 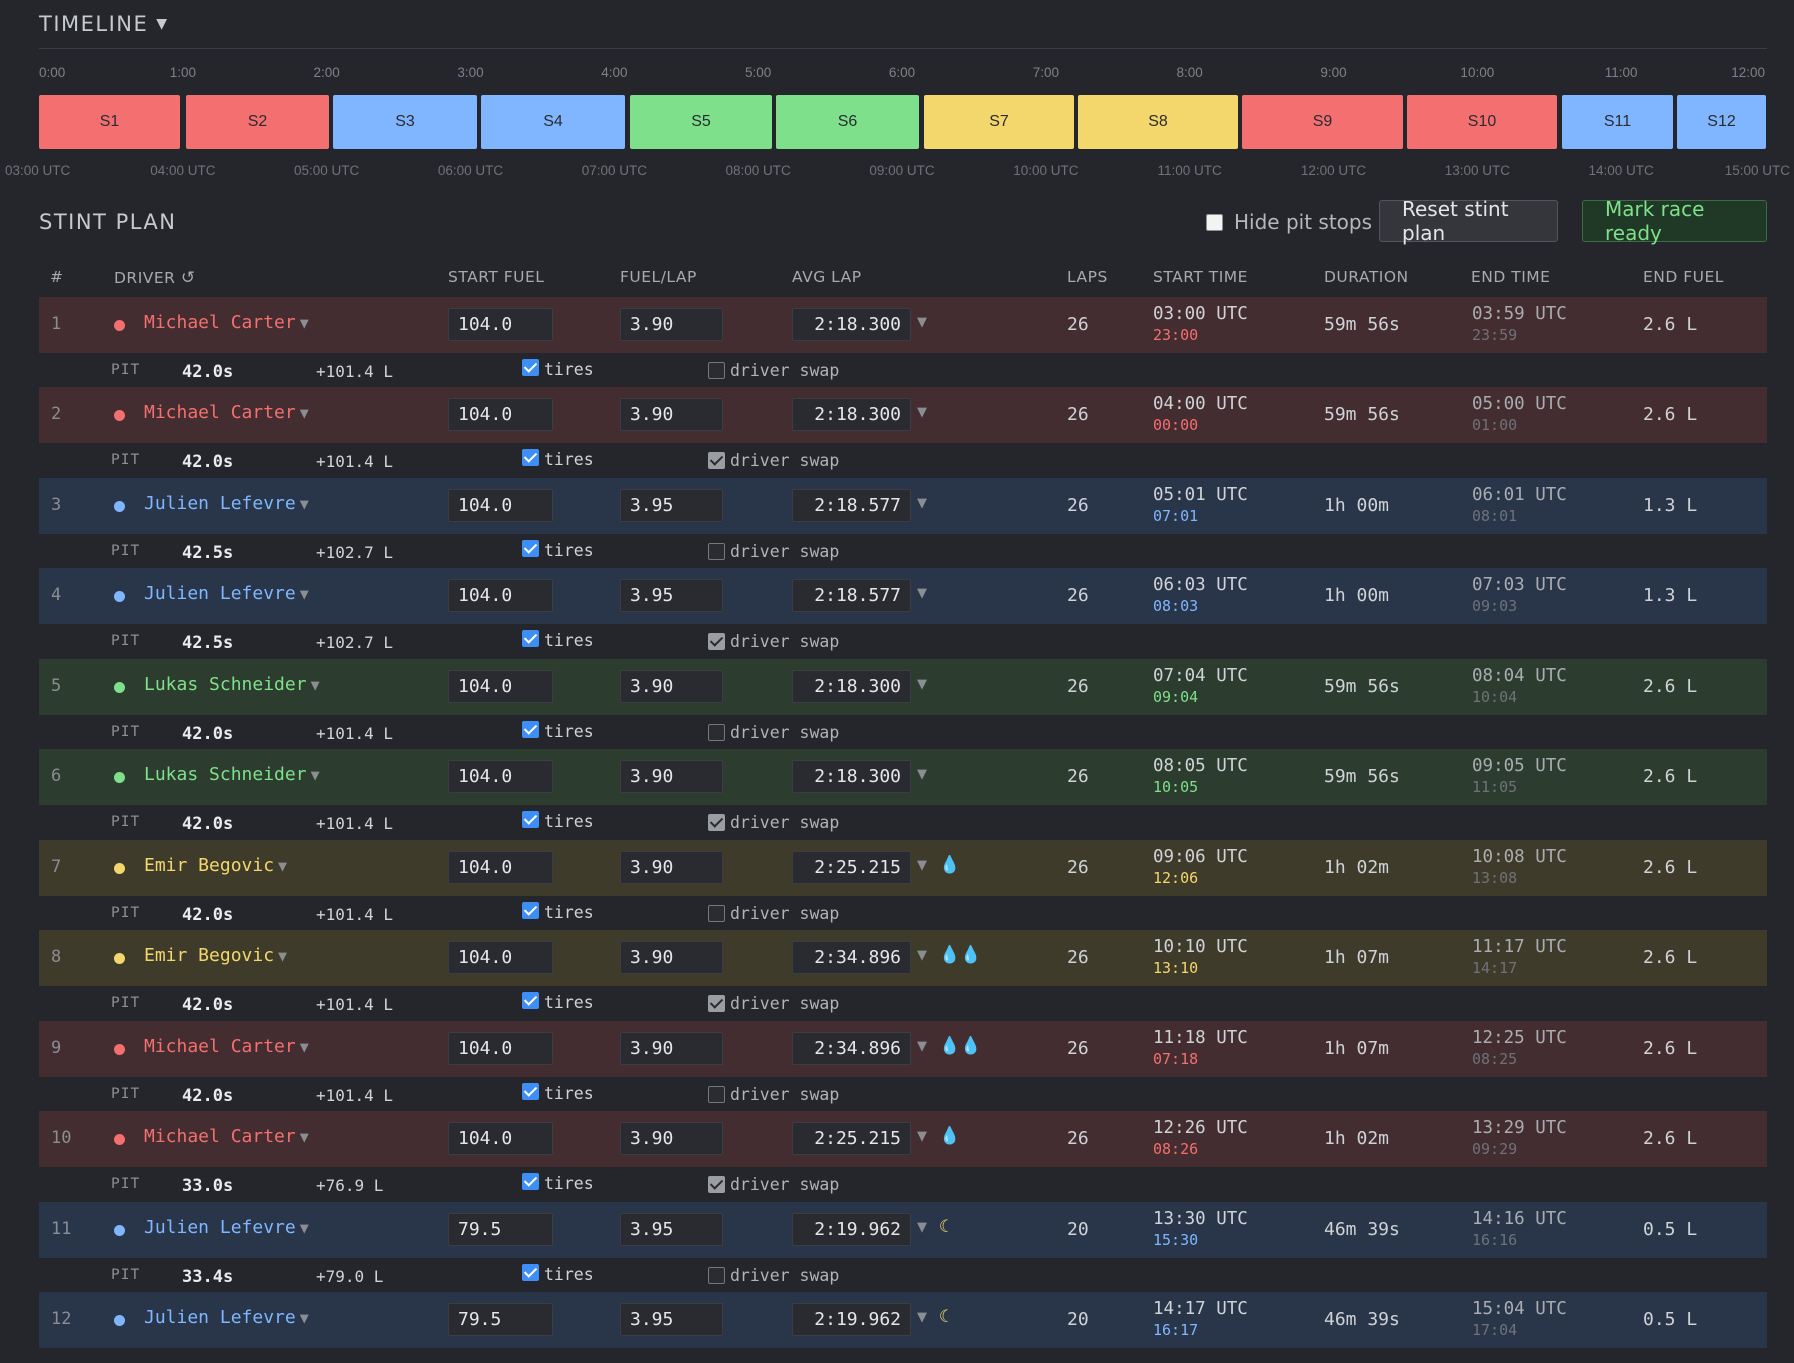 I want to click on timeline-title: TIMELINE ▼, so click(x=104, y=24).